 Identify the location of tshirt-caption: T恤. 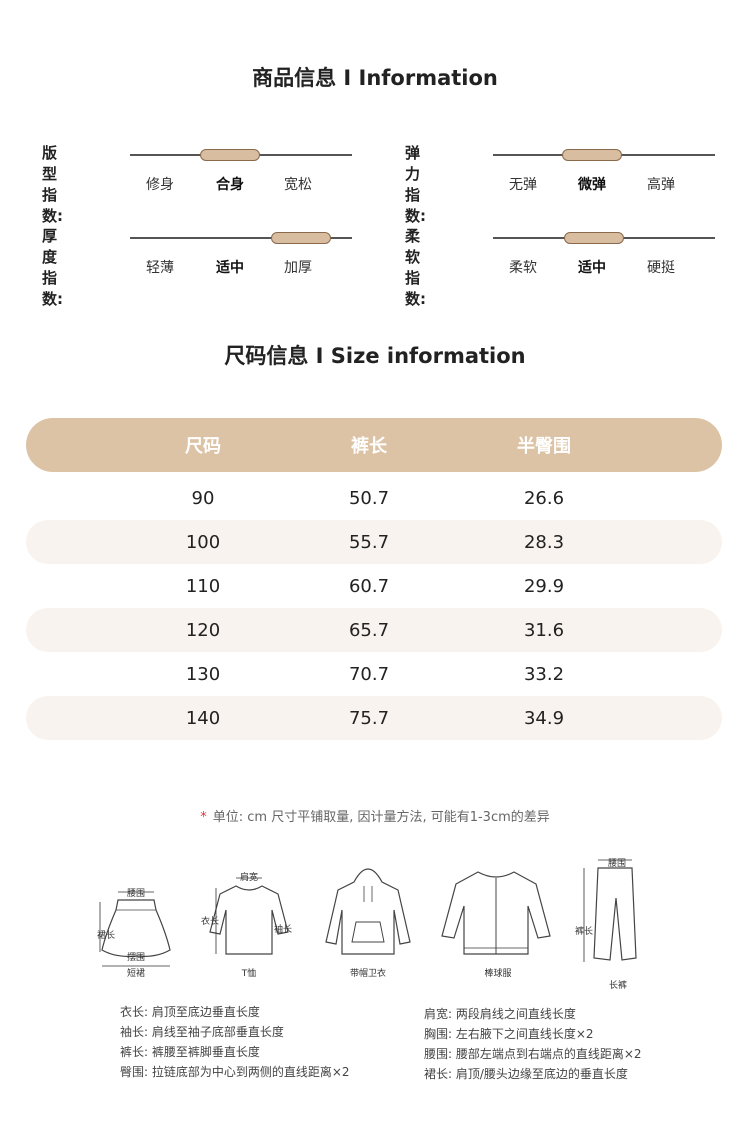
(249, 974).